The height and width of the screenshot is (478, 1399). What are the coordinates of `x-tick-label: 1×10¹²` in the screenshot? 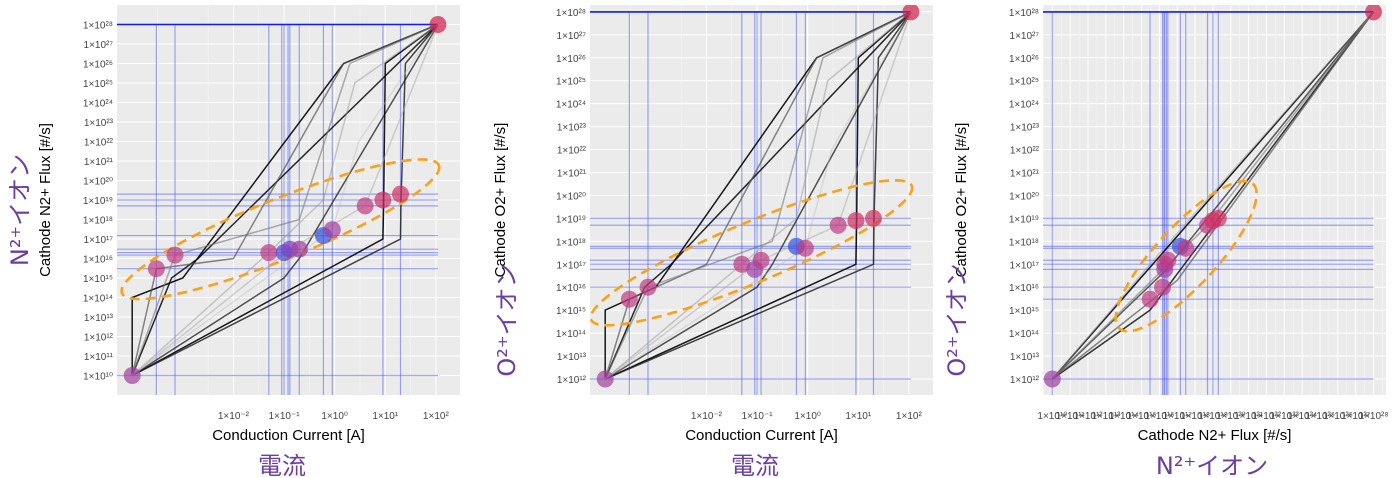 It's located at (1088, 416).